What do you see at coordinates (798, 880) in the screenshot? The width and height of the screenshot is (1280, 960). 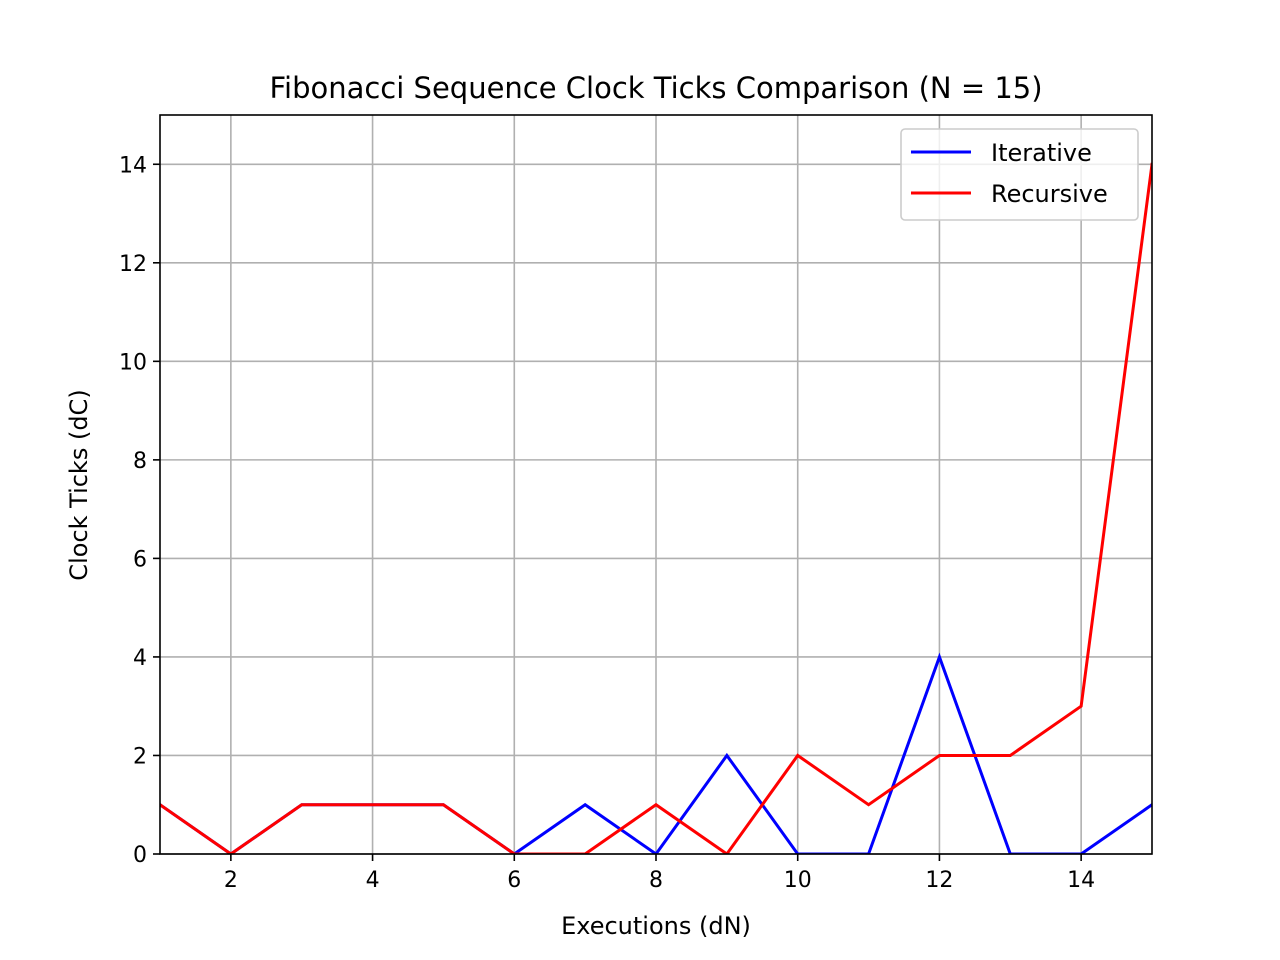 I see `x-tick-label: 10` at bounding box center [798, 880].